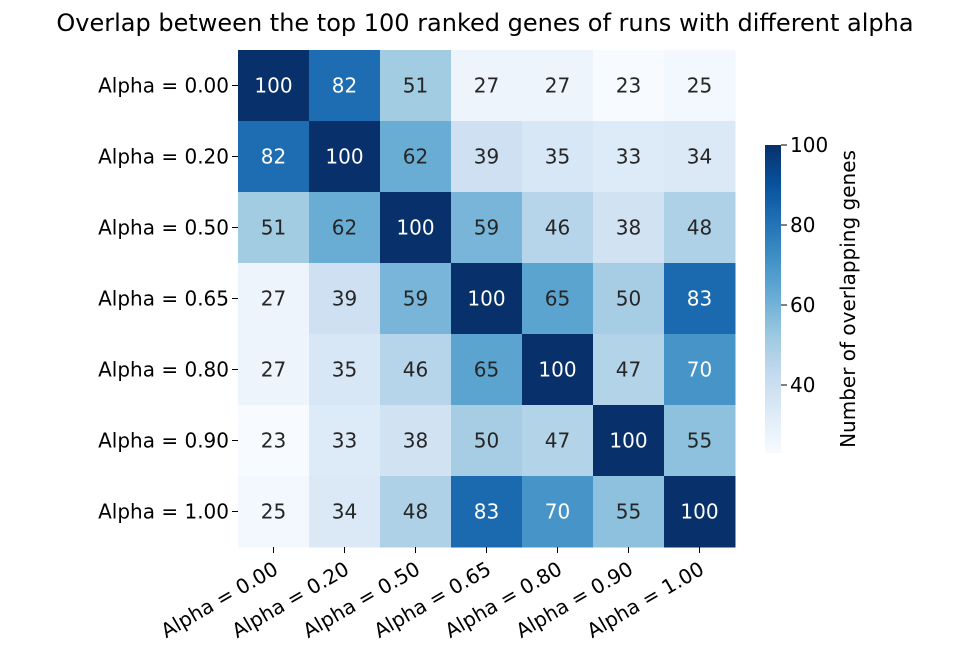 This screenshot has height=659, width=971. What do you see at coordinates (802, 385) in the screenshot?
I see `colorbar-tick-label: 40` at bounding box center [802, 385].